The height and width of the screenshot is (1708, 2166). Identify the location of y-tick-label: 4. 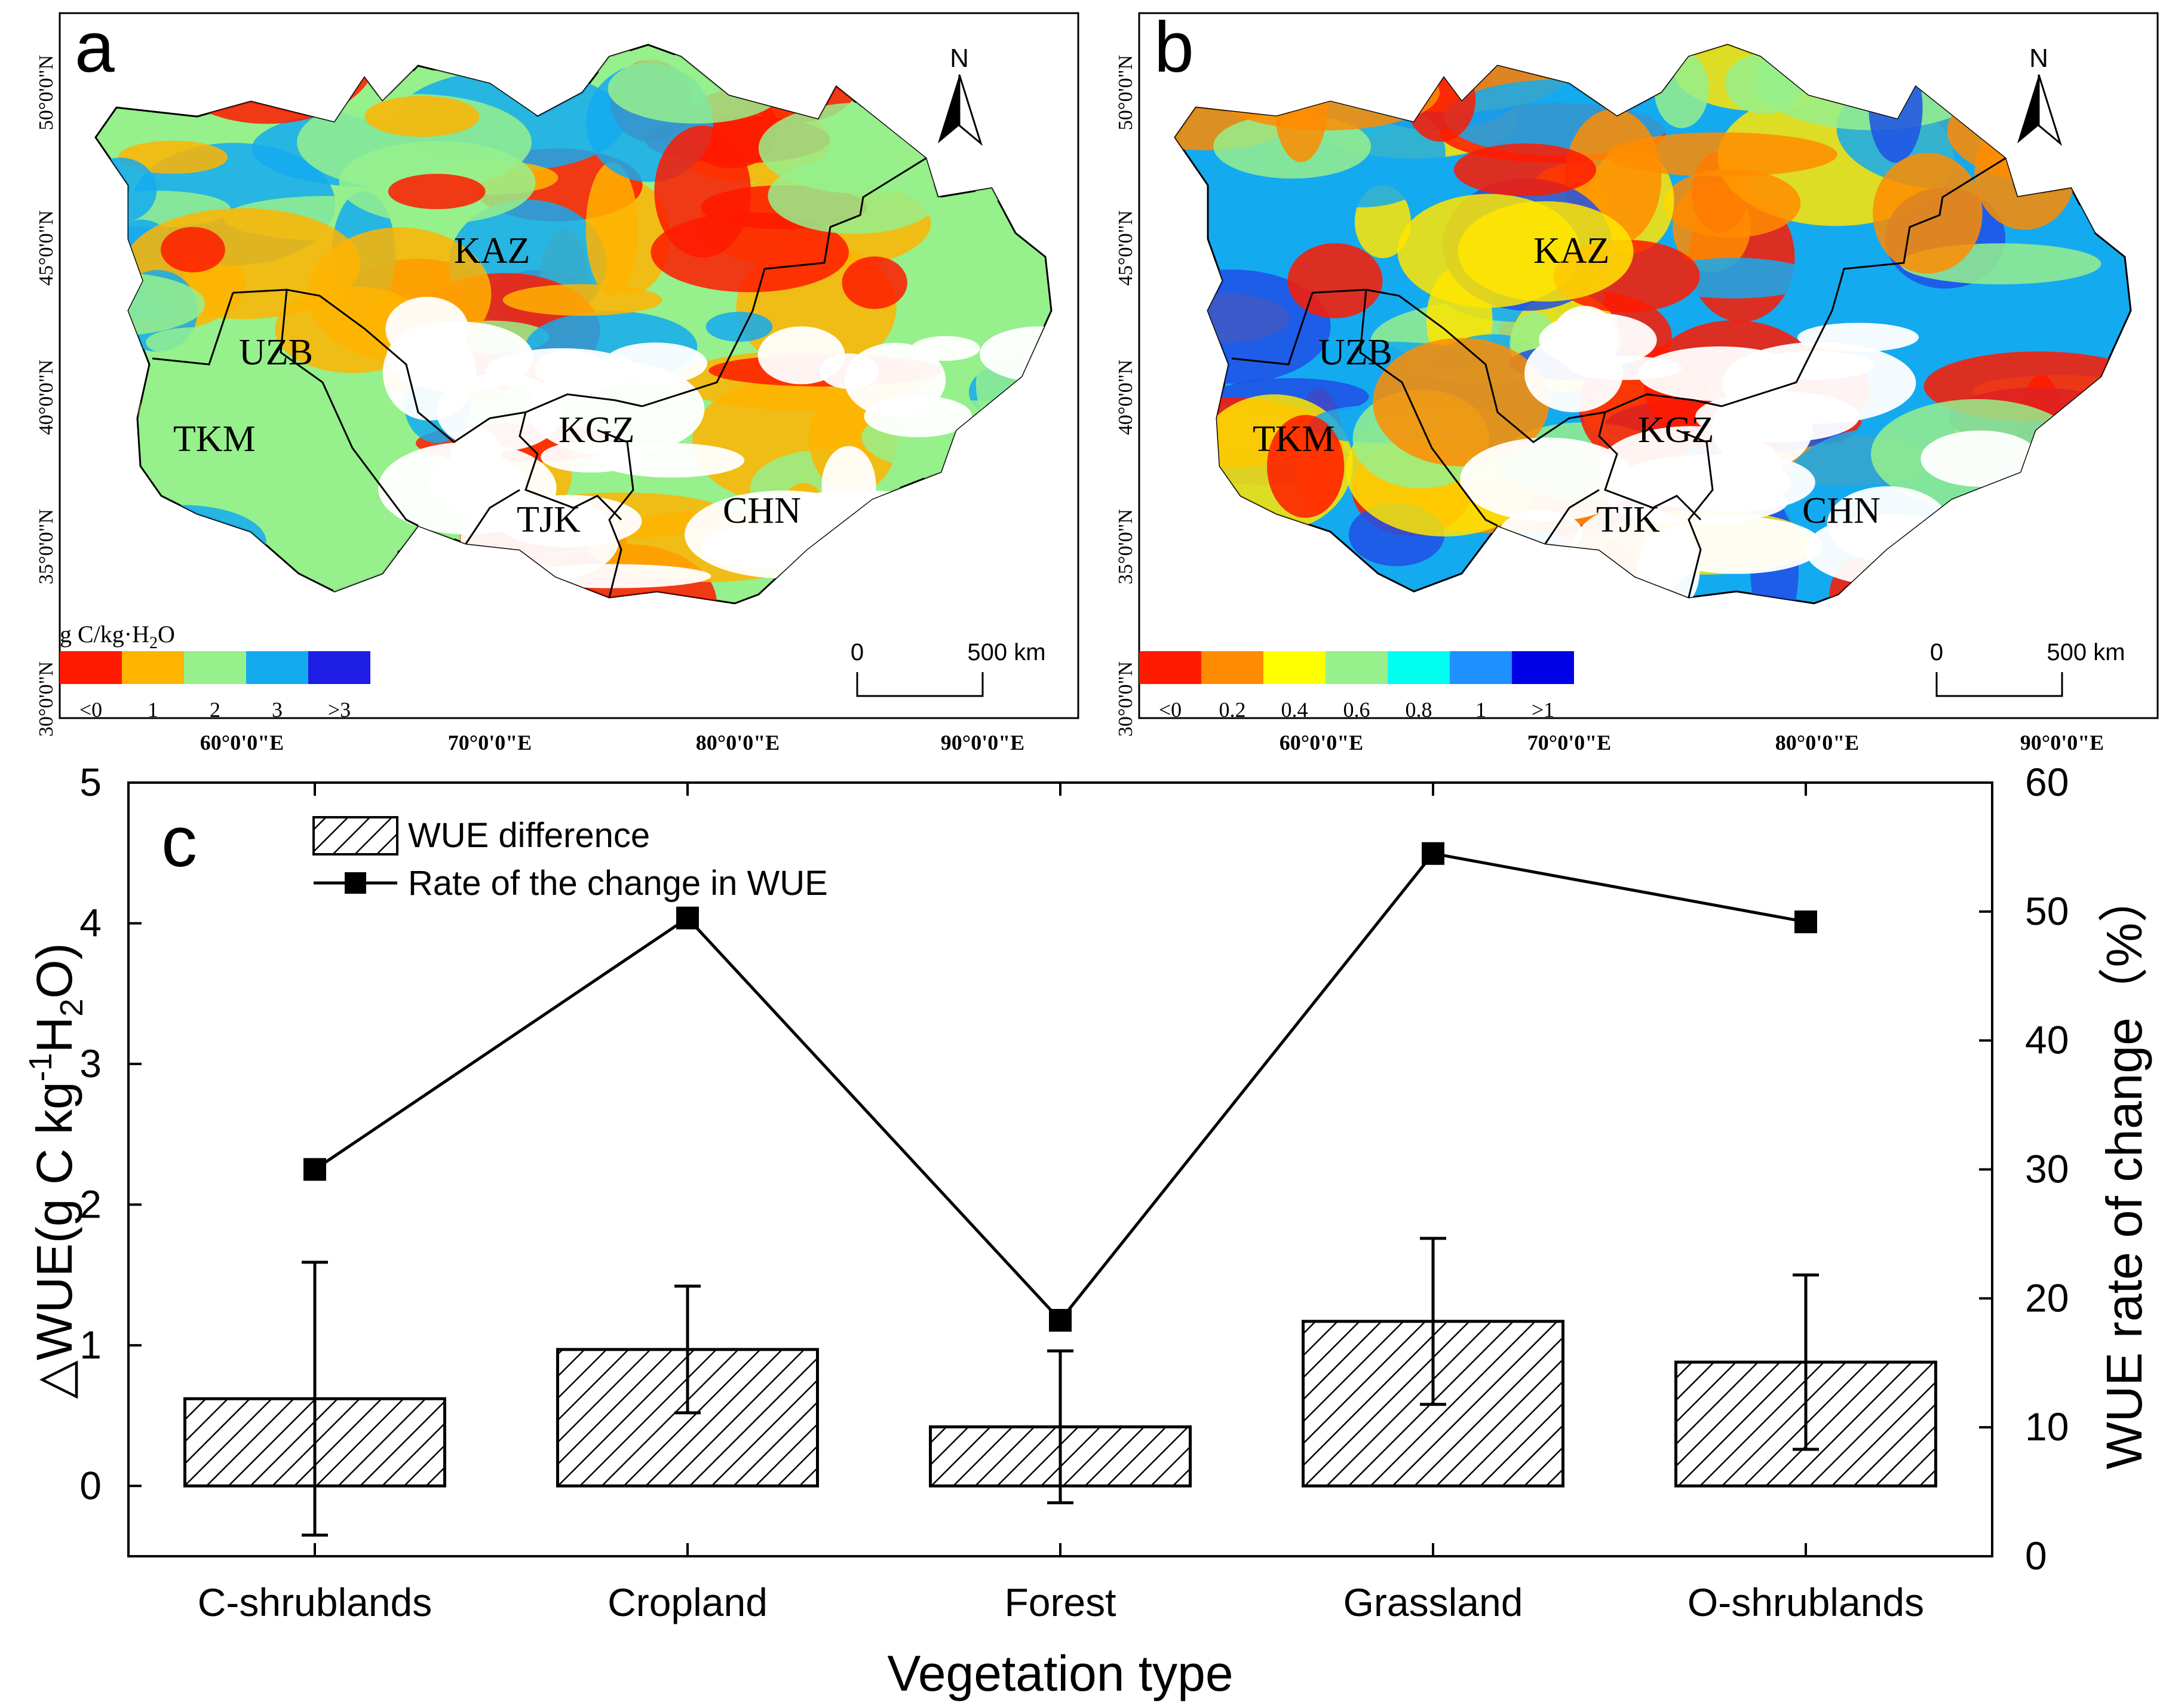
(90, 923).